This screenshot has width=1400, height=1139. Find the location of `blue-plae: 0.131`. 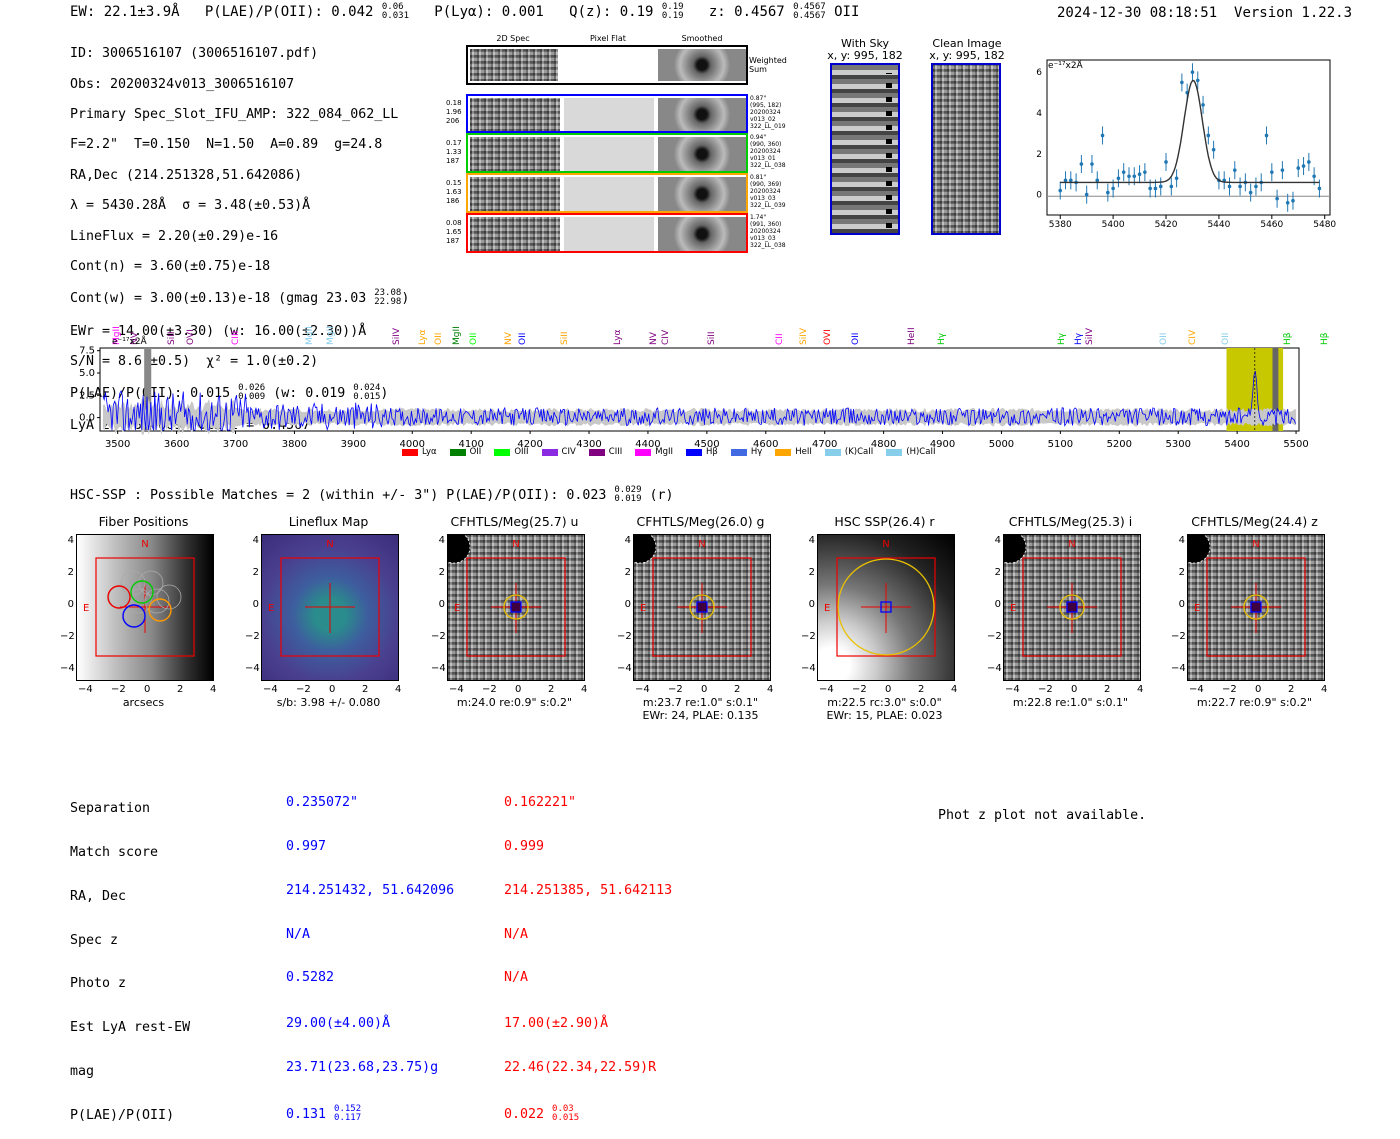

blue-plae: 0.131 is located at coordinates (306, 1114).